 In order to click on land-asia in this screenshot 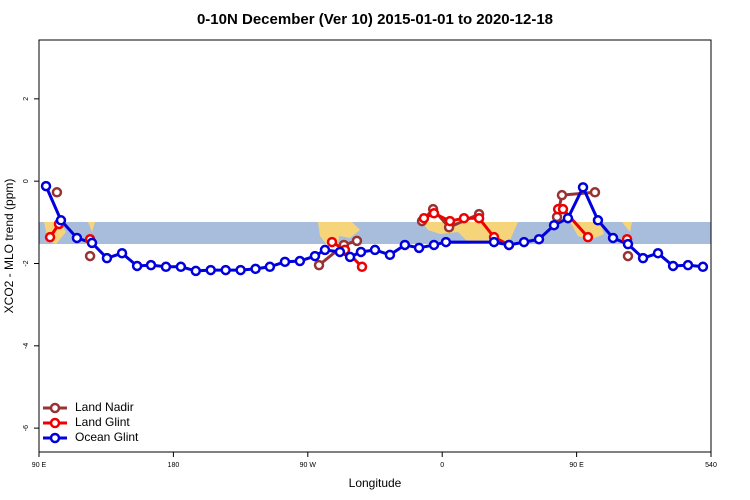, I will do `click(338, 233)`.